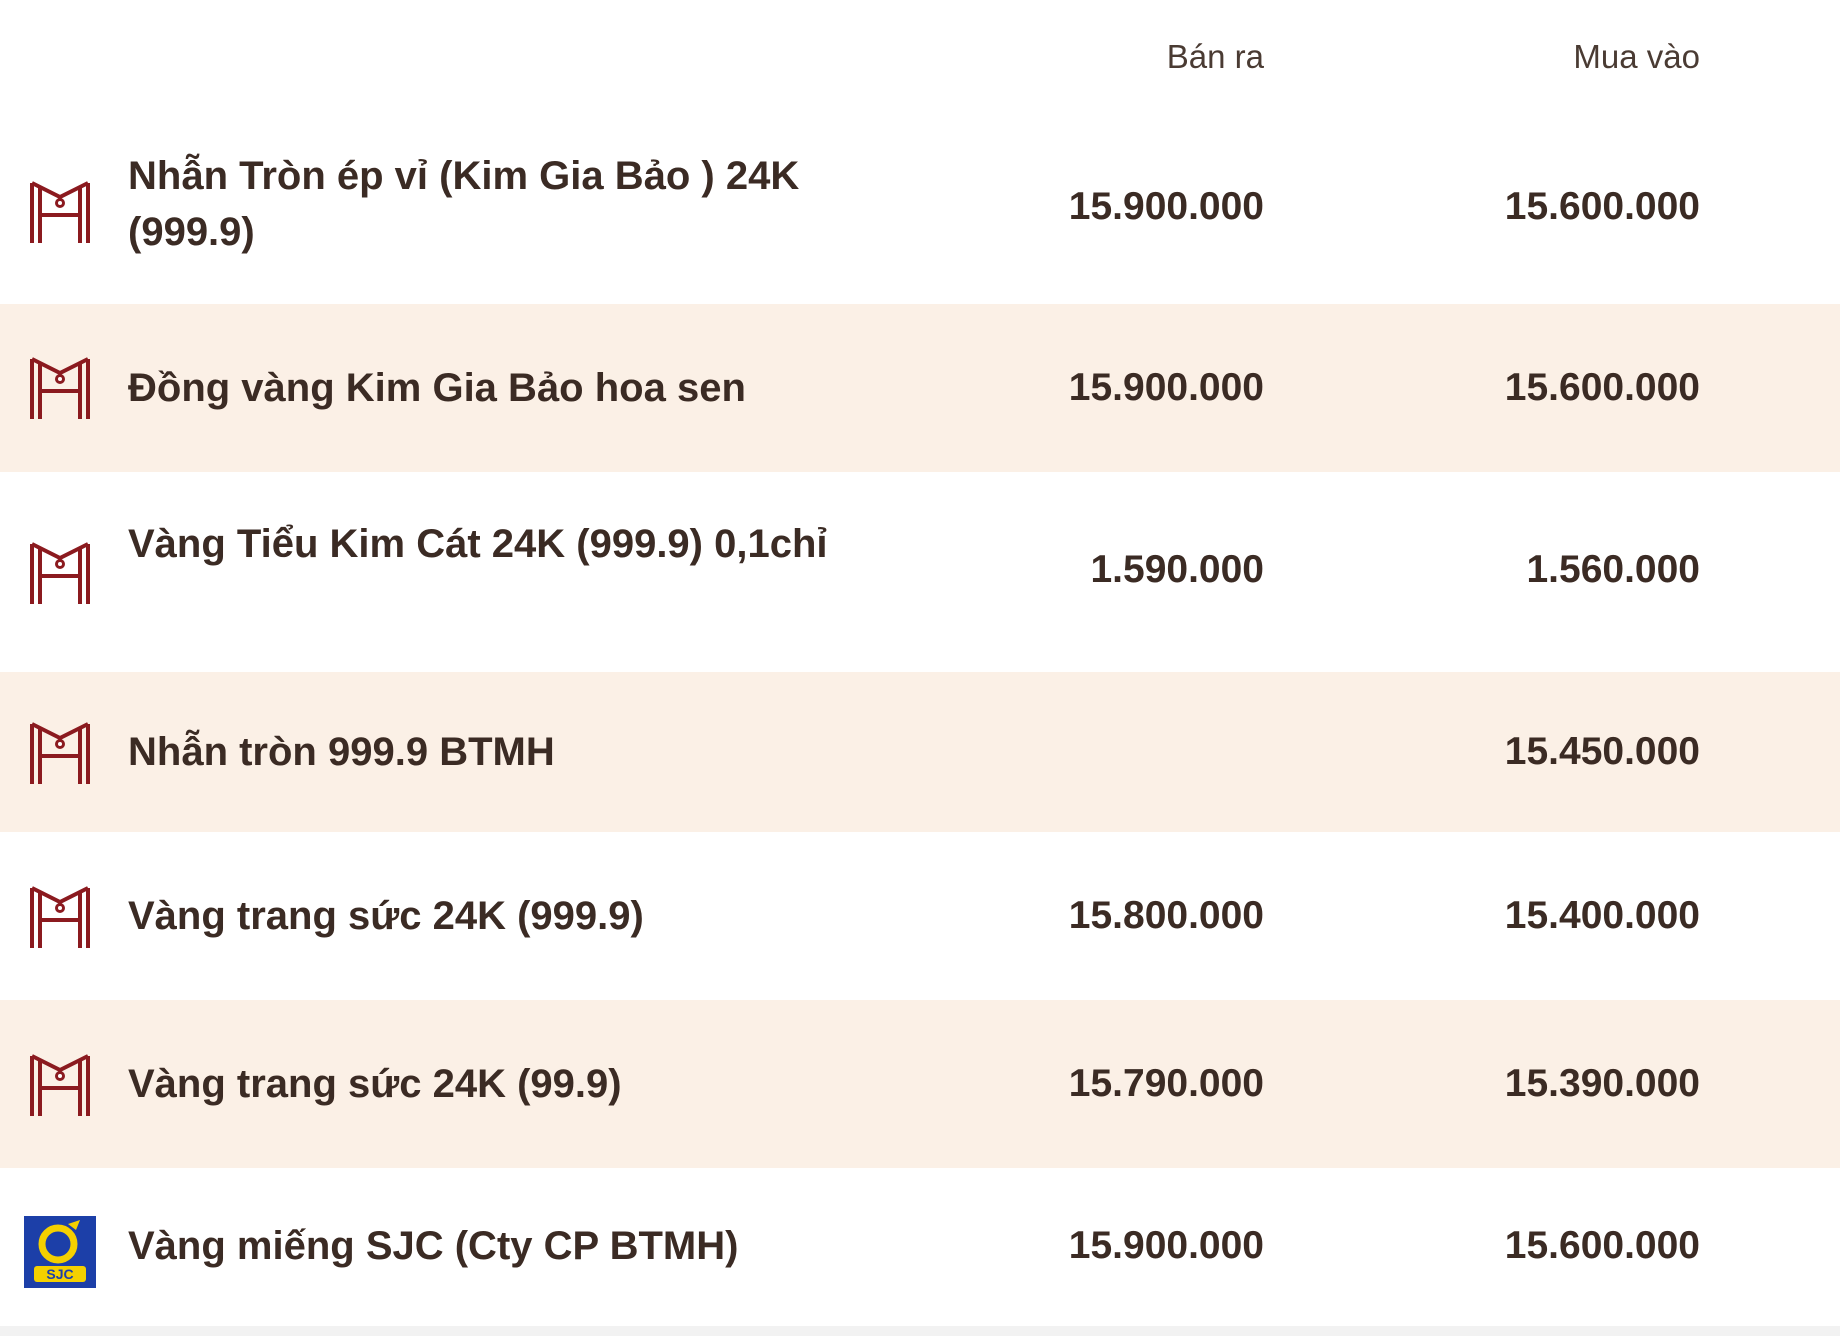 The width and height of the screenshot is (1840, 1336). What do you see at coordinates (60, 1252) in the screenshot?
I see `sjc-logo-icon: SJC` at bounding box center [60, 1252].